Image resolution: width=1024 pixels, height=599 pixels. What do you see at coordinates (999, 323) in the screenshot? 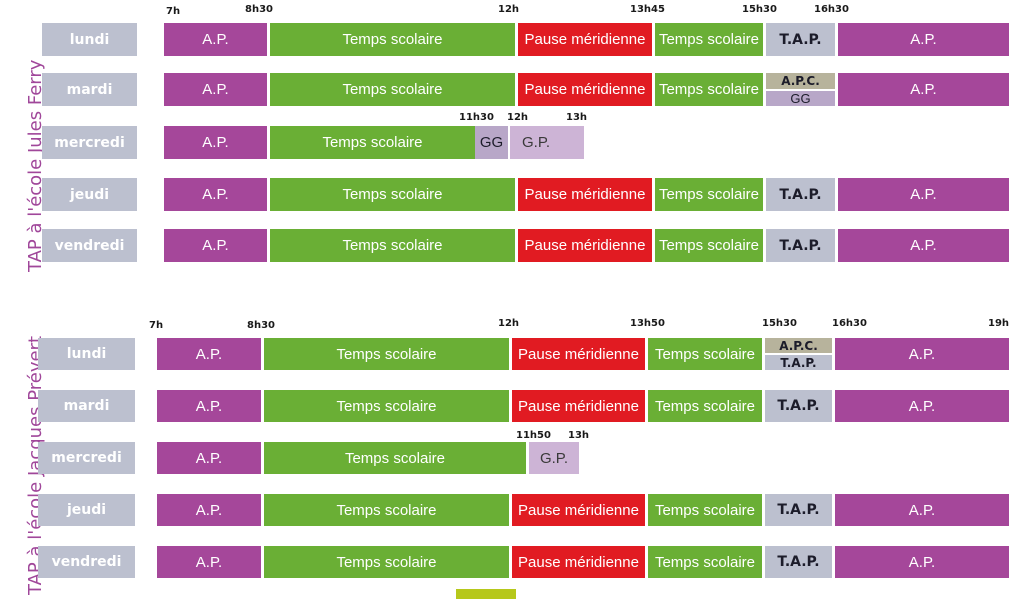
I see `time-label-19h: 19h` at bounding box center [999, 323].